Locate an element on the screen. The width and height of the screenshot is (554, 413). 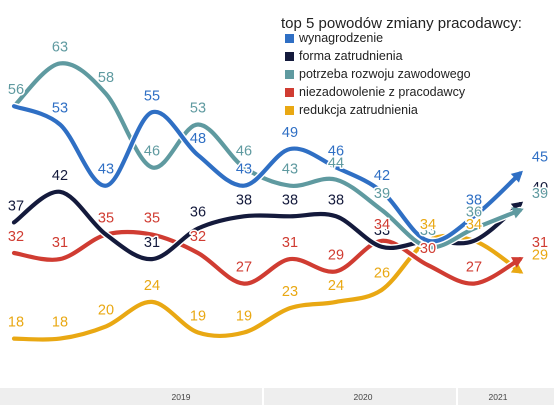
legend-title: top 5 powodów zmiany pracodawcy: is located at coordinates (401, 23).